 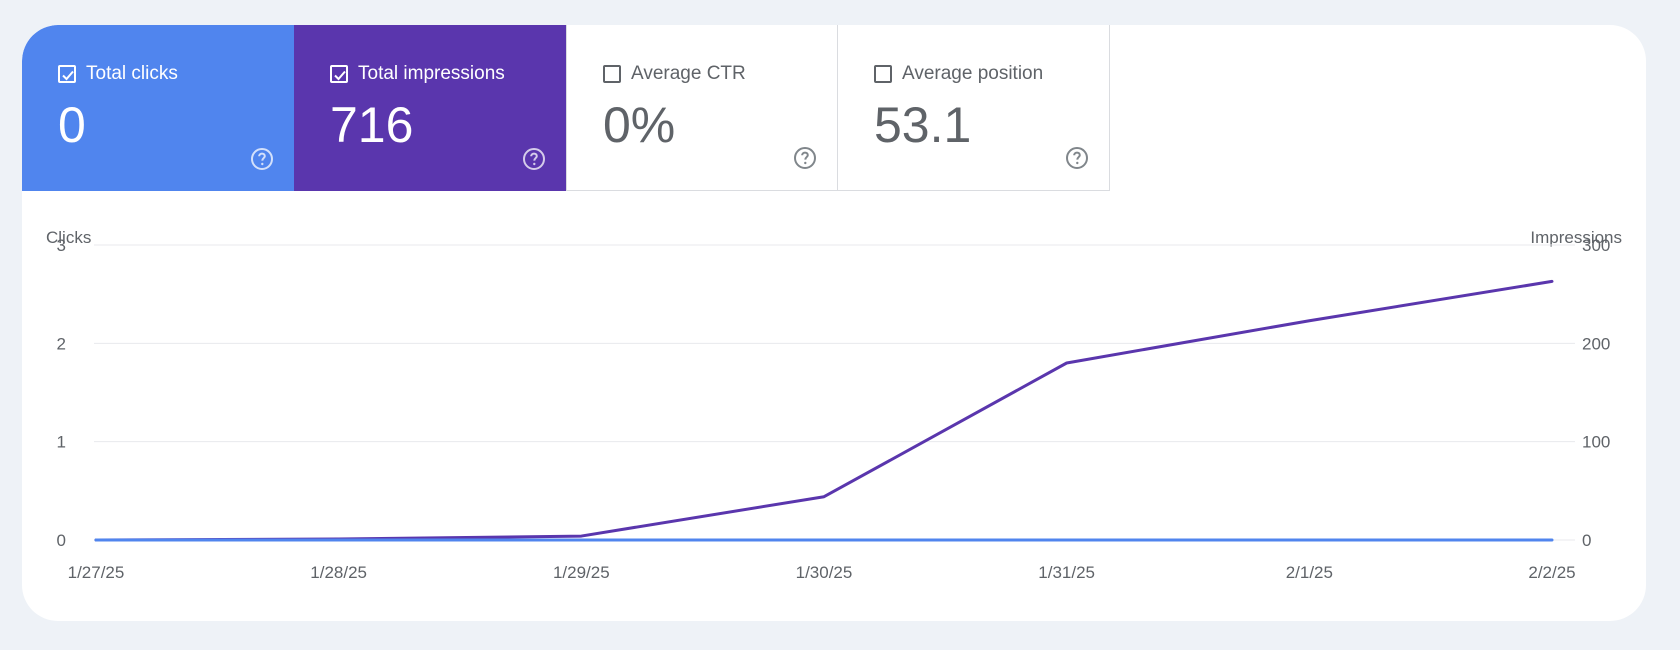 I want to click on left-axis-title: Clicks, so click(x=68, y=237).